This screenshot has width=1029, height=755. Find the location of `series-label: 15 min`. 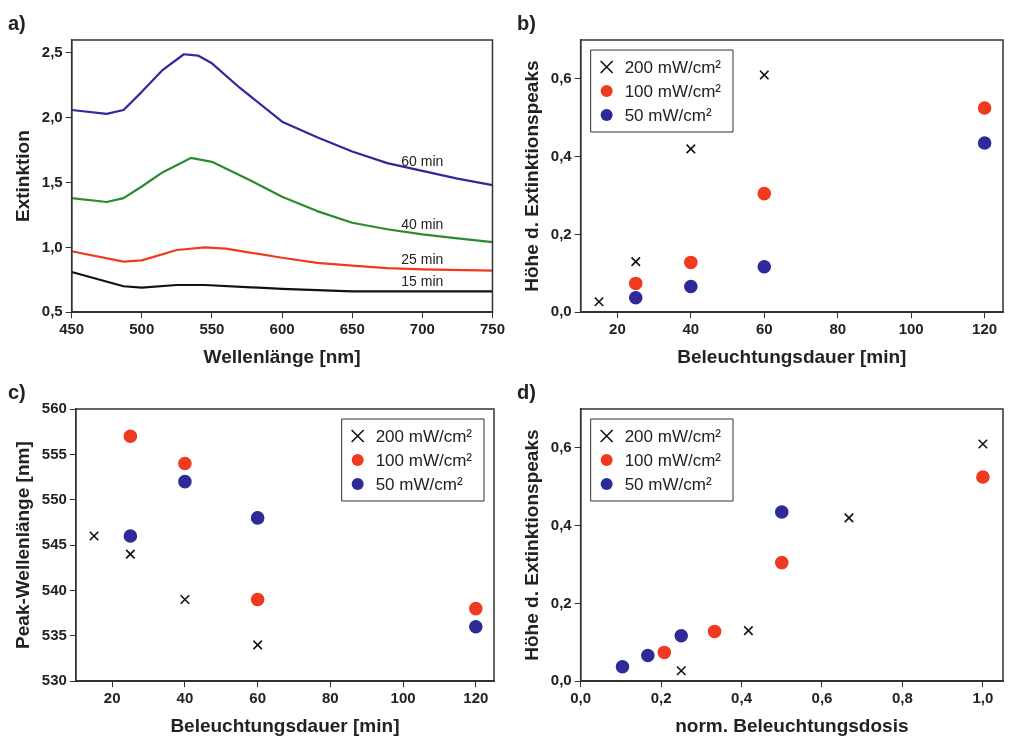

series-label: 15 min is located at coordinates (422, 281).